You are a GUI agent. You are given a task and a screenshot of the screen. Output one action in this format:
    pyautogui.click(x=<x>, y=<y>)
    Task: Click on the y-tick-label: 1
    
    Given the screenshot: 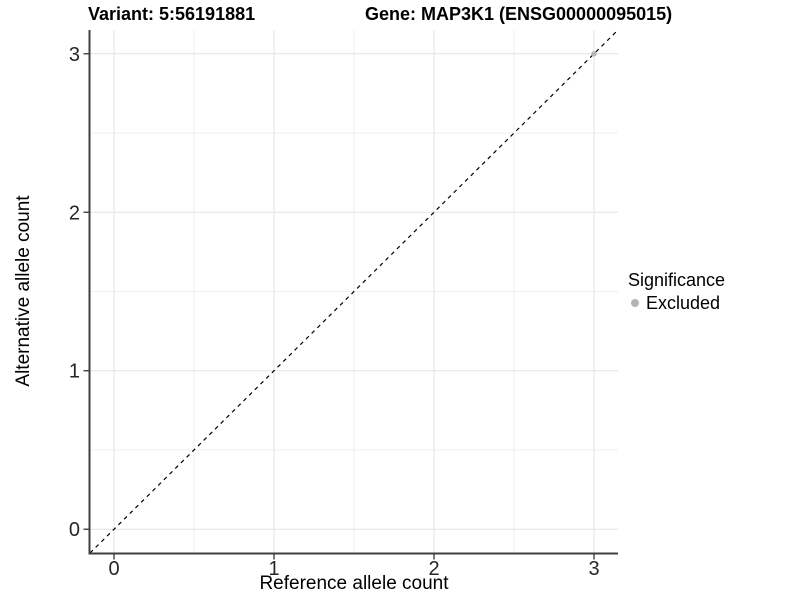 What is the action you would take?
    pyautogui.click(x=74, y=372)
    